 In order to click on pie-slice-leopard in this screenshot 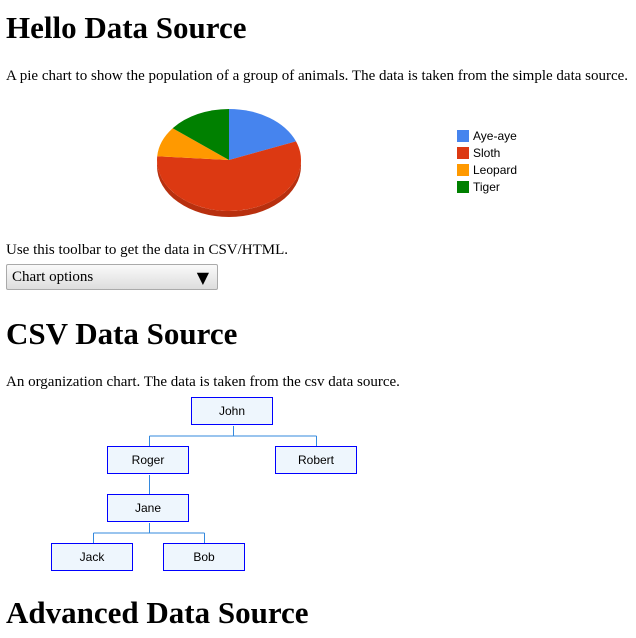, I will do `click(193, 144)`.